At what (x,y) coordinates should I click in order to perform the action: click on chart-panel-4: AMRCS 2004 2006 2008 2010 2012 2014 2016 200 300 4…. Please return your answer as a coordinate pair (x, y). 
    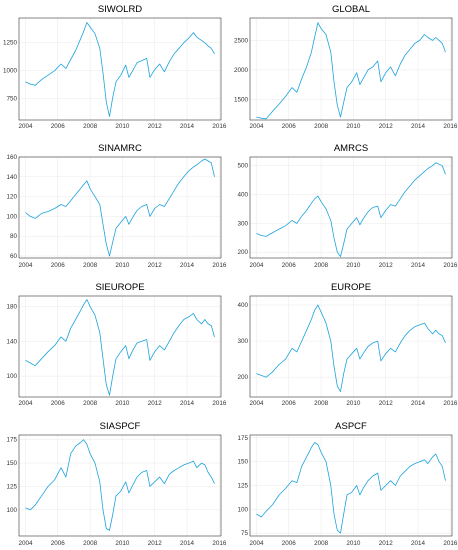
    Looking at the image, I should click on (347, 206).